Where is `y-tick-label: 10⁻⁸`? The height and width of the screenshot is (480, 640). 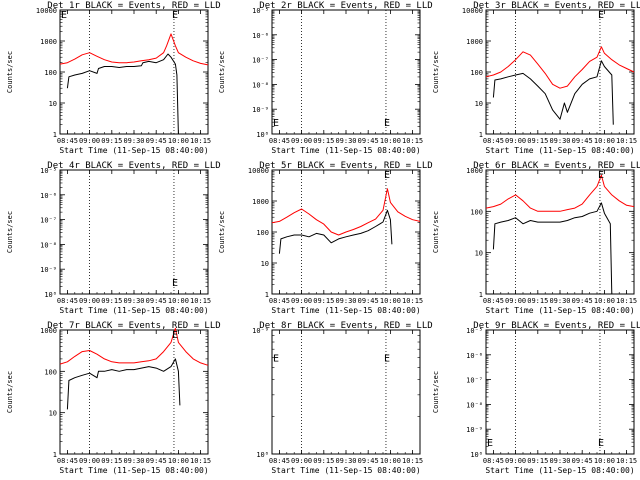
y-tick-label: 10⁻⁸ is located at coordinates (474, 405).